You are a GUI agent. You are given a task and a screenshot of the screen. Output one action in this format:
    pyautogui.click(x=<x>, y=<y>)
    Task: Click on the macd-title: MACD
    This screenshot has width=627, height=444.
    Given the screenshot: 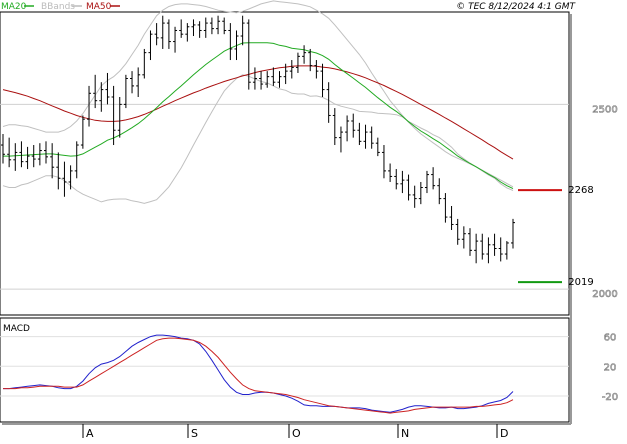 What is the action you would take?
    pyautogui.click(x=16, y=329)
    